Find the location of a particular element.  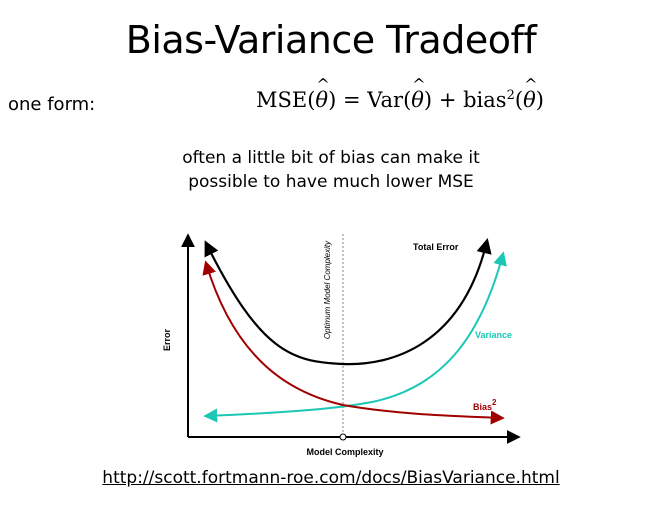

slide-title: Bias-Variance Tradeoff is located at coordinates (331, 40).